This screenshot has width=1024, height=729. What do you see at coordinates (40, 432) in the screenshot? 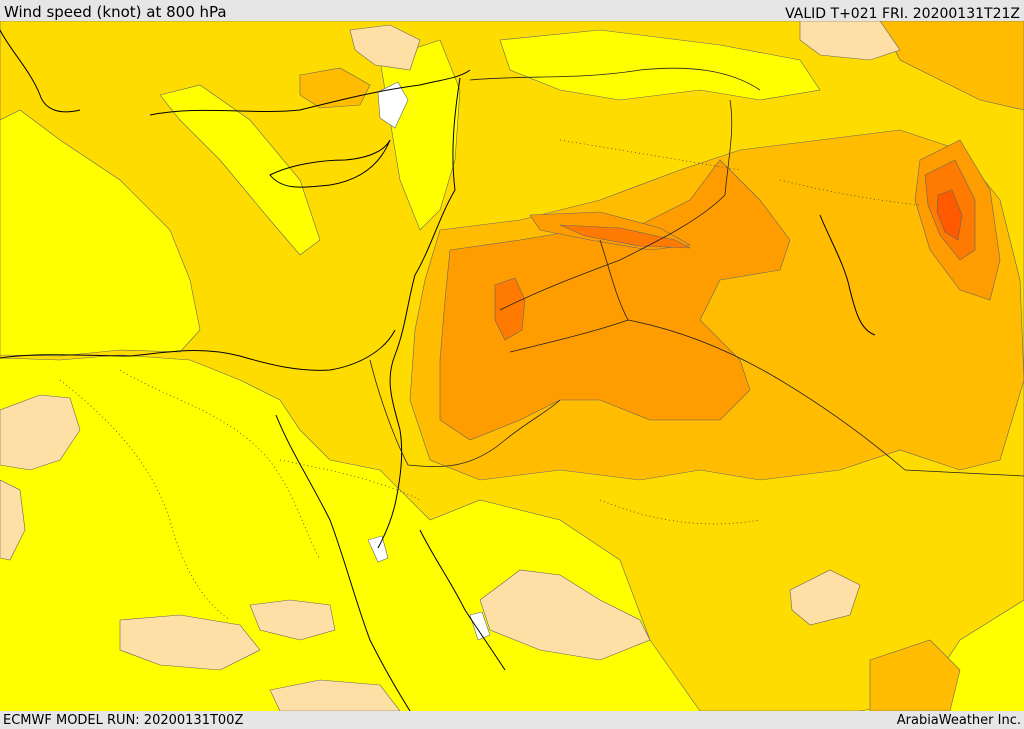
I see `light-wind-libya` at bounding box center [40, 432].